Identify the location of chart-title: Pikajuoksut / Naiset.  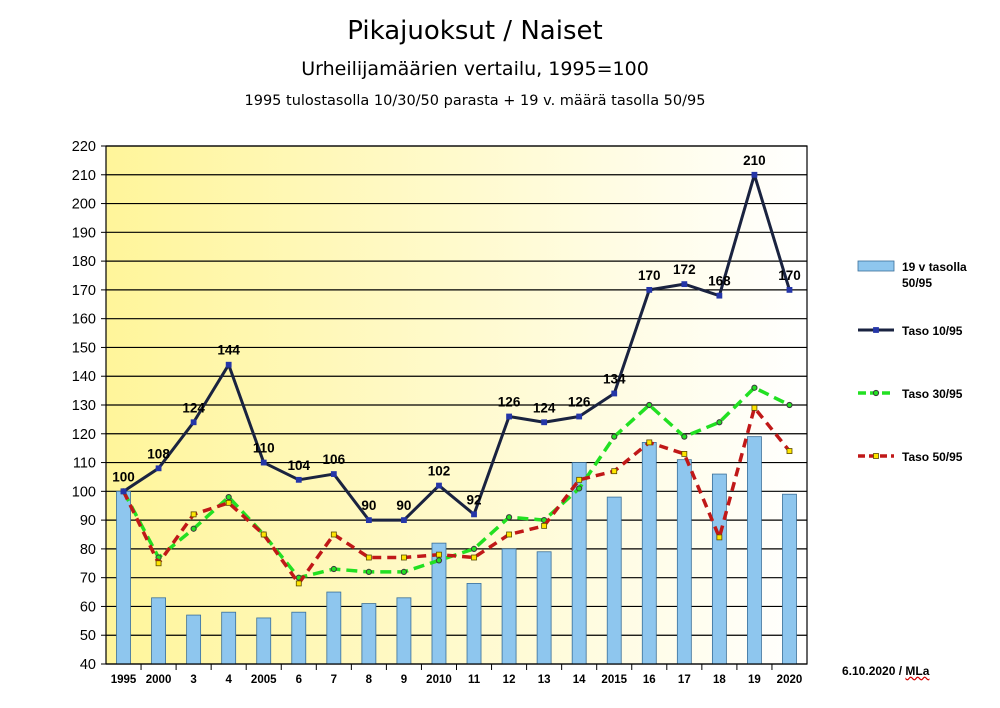
(475, 31).